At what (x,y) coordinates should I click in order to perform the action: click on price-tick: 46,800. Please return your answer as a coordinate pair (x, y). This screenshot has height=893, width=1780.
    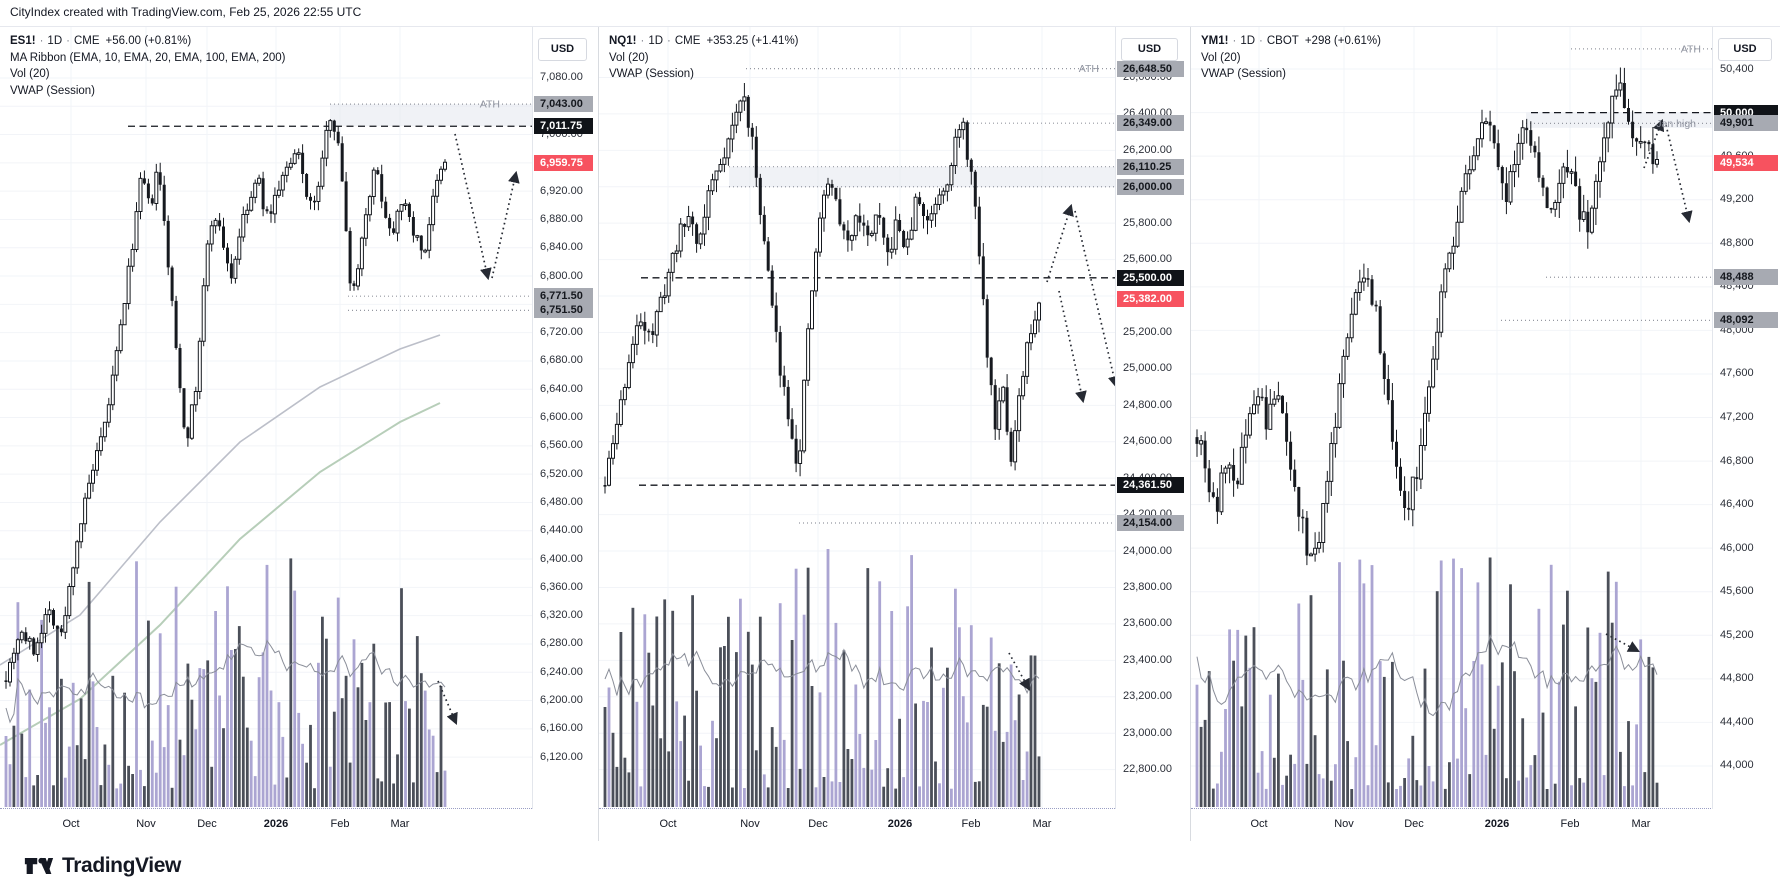
    Looking at the image, I should click on (1737, 460).